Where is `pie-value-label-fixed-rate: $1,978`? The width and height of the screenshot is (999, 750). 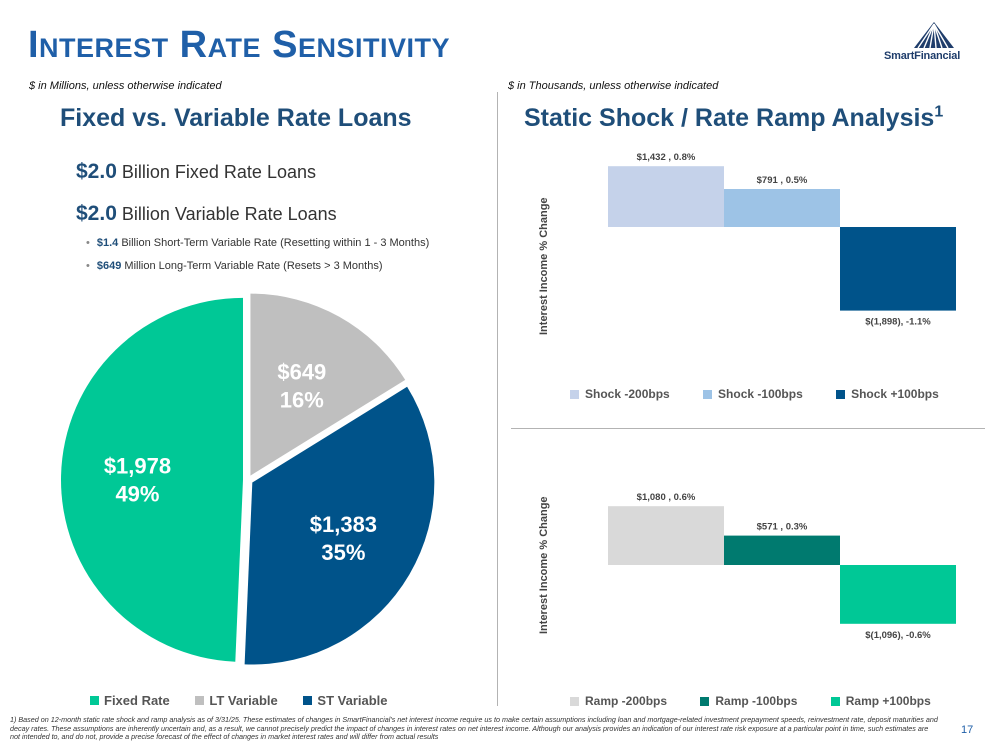 pie-value-label-fixed-rate: $1,978 is located at coordinates (137, 466).